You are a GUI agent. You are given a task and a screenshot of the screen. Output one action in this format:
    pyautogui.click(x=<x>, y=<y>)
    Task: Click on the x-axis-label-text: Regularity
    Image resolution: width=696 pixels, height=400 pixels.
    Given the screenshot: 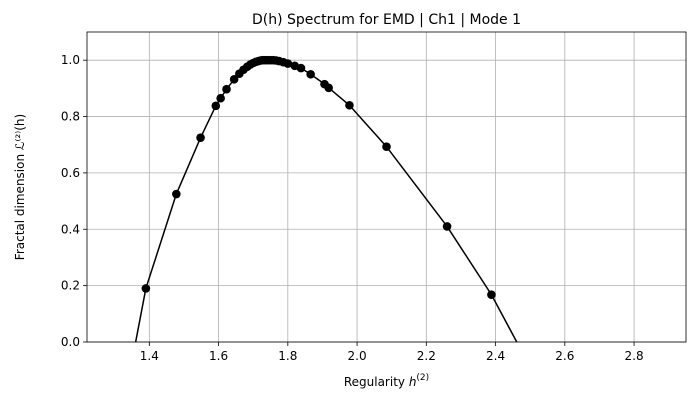 What is the action you would take?
    pyautogui.click(x=376, y=382)
    